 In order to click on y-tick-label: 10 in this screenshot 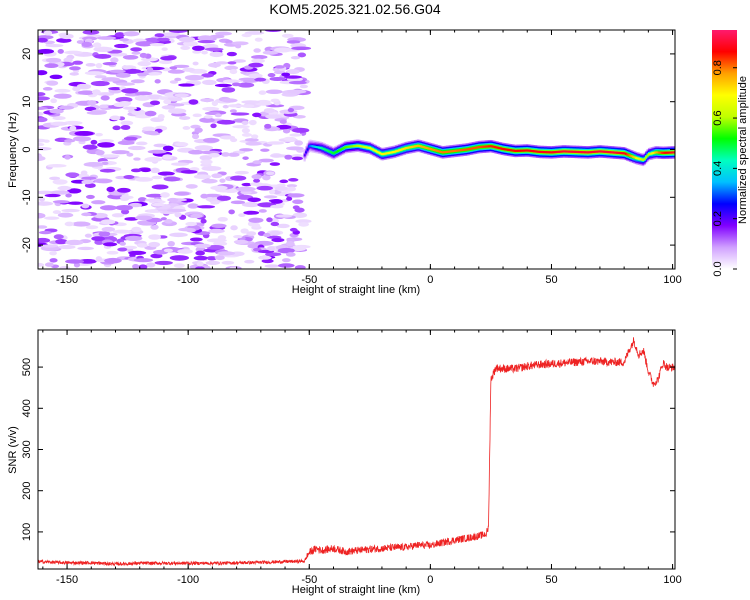, I will do `click(27, 102)`.